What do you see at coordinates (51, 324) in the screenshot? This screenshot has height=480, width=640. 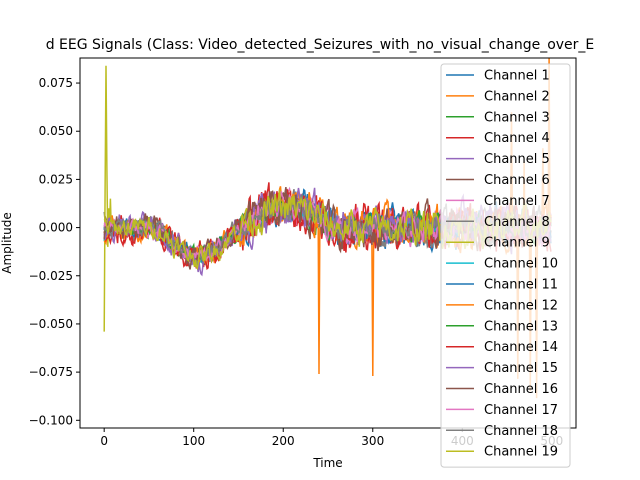 I see `y-tick-label: −0.050` at bounding box center [51, 324].